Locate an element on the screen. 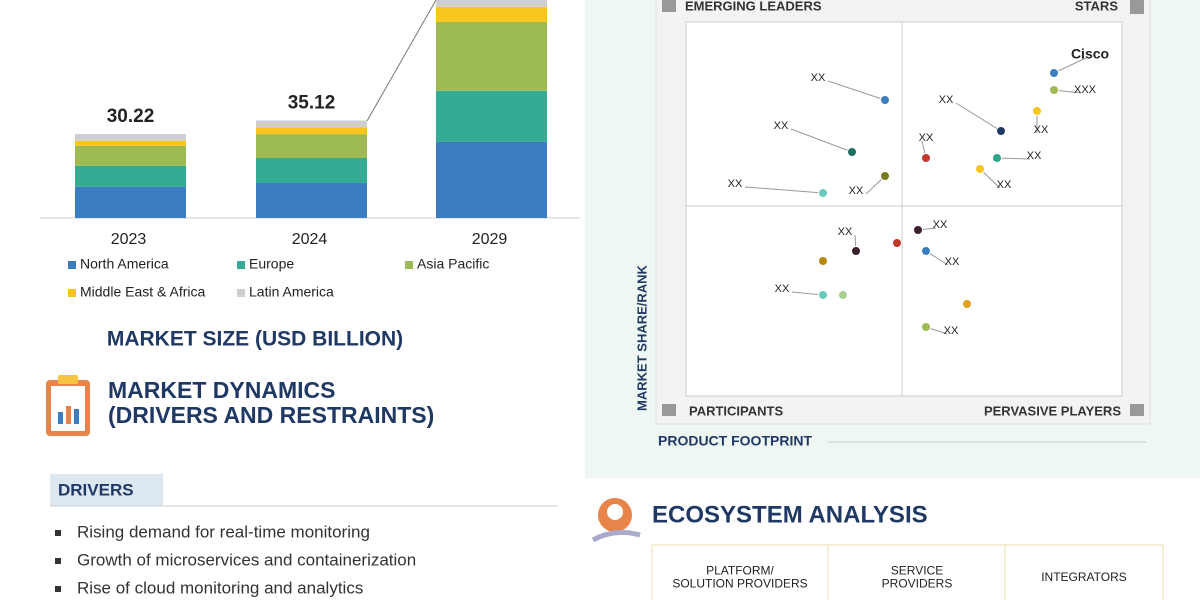 The image size is (1200, 600). chart-title: MARKET SIZE (USD BILLION) is located at coordinates (255, 339).